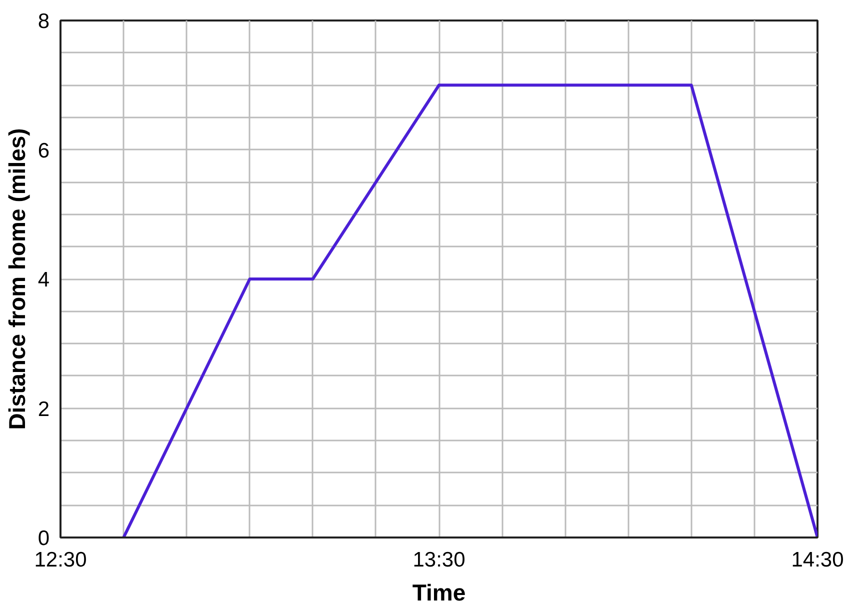 The width and height of the screenshot is (857, 608). What do you see at coordinates (44, 409) in the screenshot?
I see `y-tick-label: 2` at bounding box center [44, 409].